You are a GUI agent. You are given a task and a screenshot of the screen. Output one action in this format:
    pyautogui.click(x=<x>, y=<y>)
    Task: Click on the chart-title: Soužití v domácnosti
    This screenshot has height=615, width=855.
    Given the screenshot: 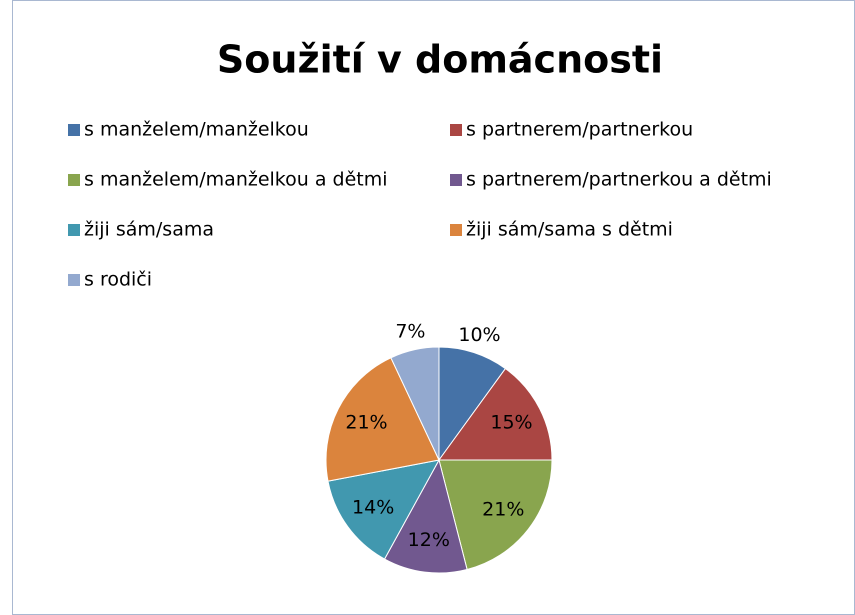 What is the action you would take?
    pyautogui.click(x=440, y=60)
    